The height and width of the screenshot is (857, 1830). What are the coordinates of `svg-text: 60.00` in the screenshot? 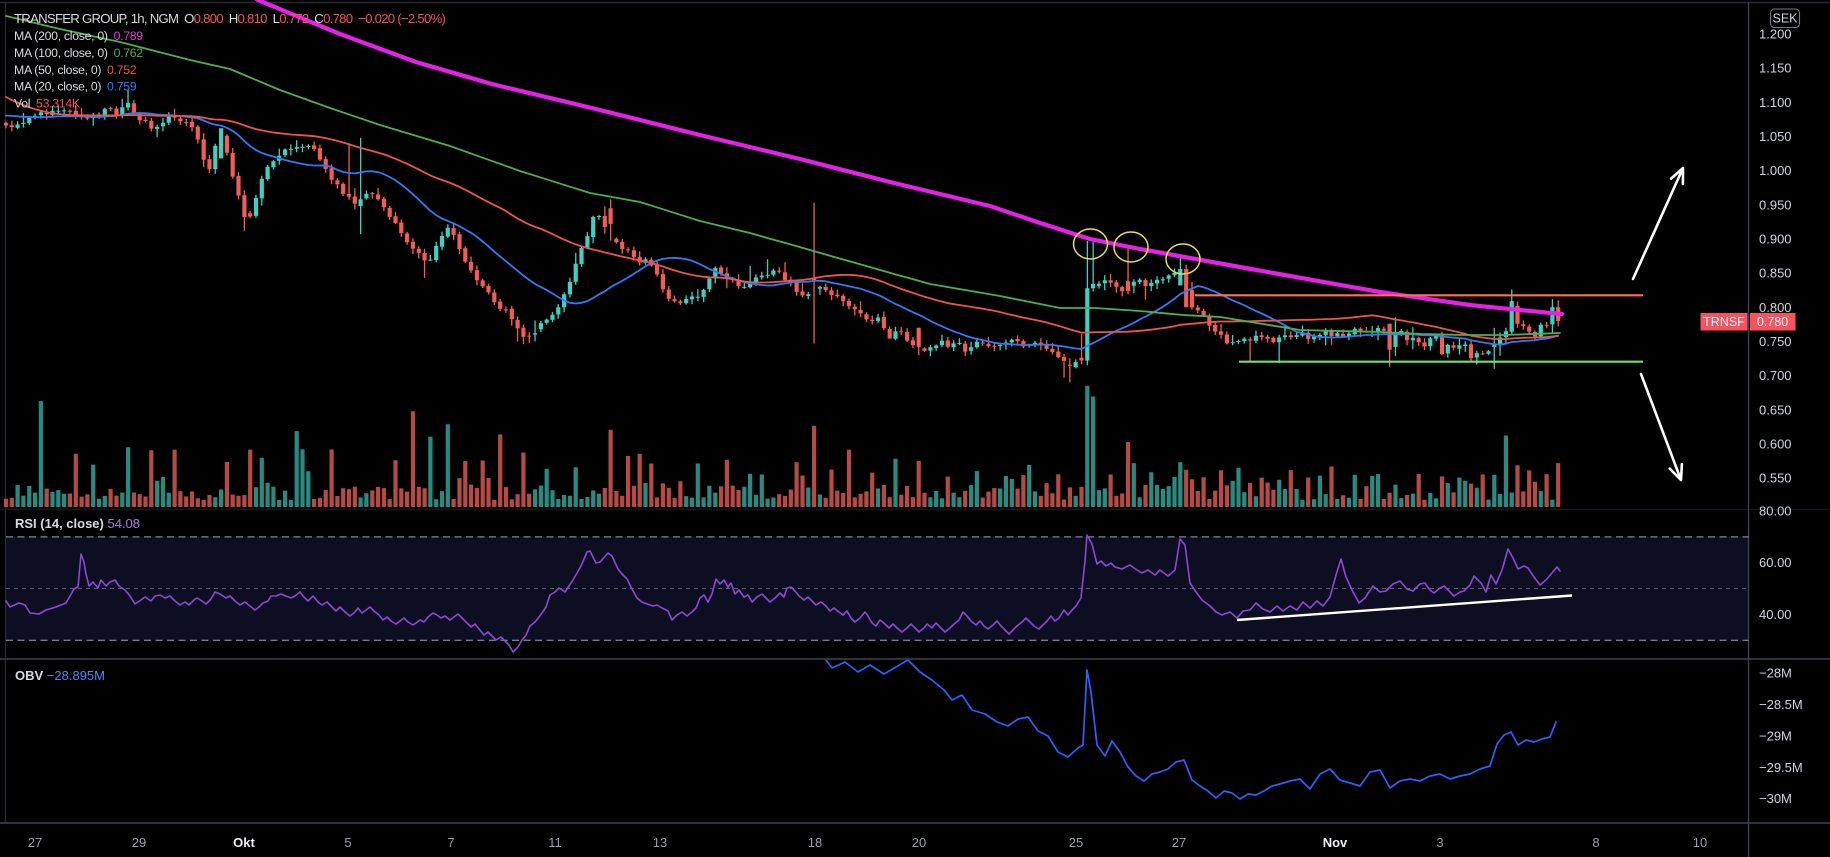 It's located at (1775, 562).